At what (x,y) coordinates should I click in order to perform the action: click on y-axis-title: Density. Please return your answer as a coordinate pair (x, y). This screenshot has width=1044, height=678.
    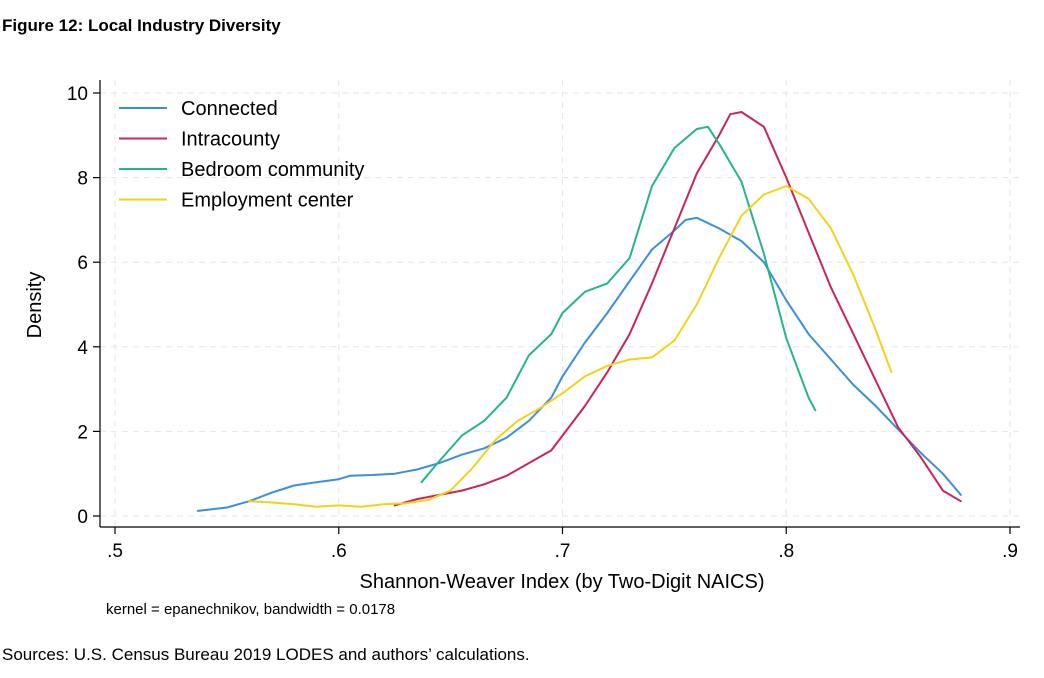
    Looking at the image, I should click on (35, 305).